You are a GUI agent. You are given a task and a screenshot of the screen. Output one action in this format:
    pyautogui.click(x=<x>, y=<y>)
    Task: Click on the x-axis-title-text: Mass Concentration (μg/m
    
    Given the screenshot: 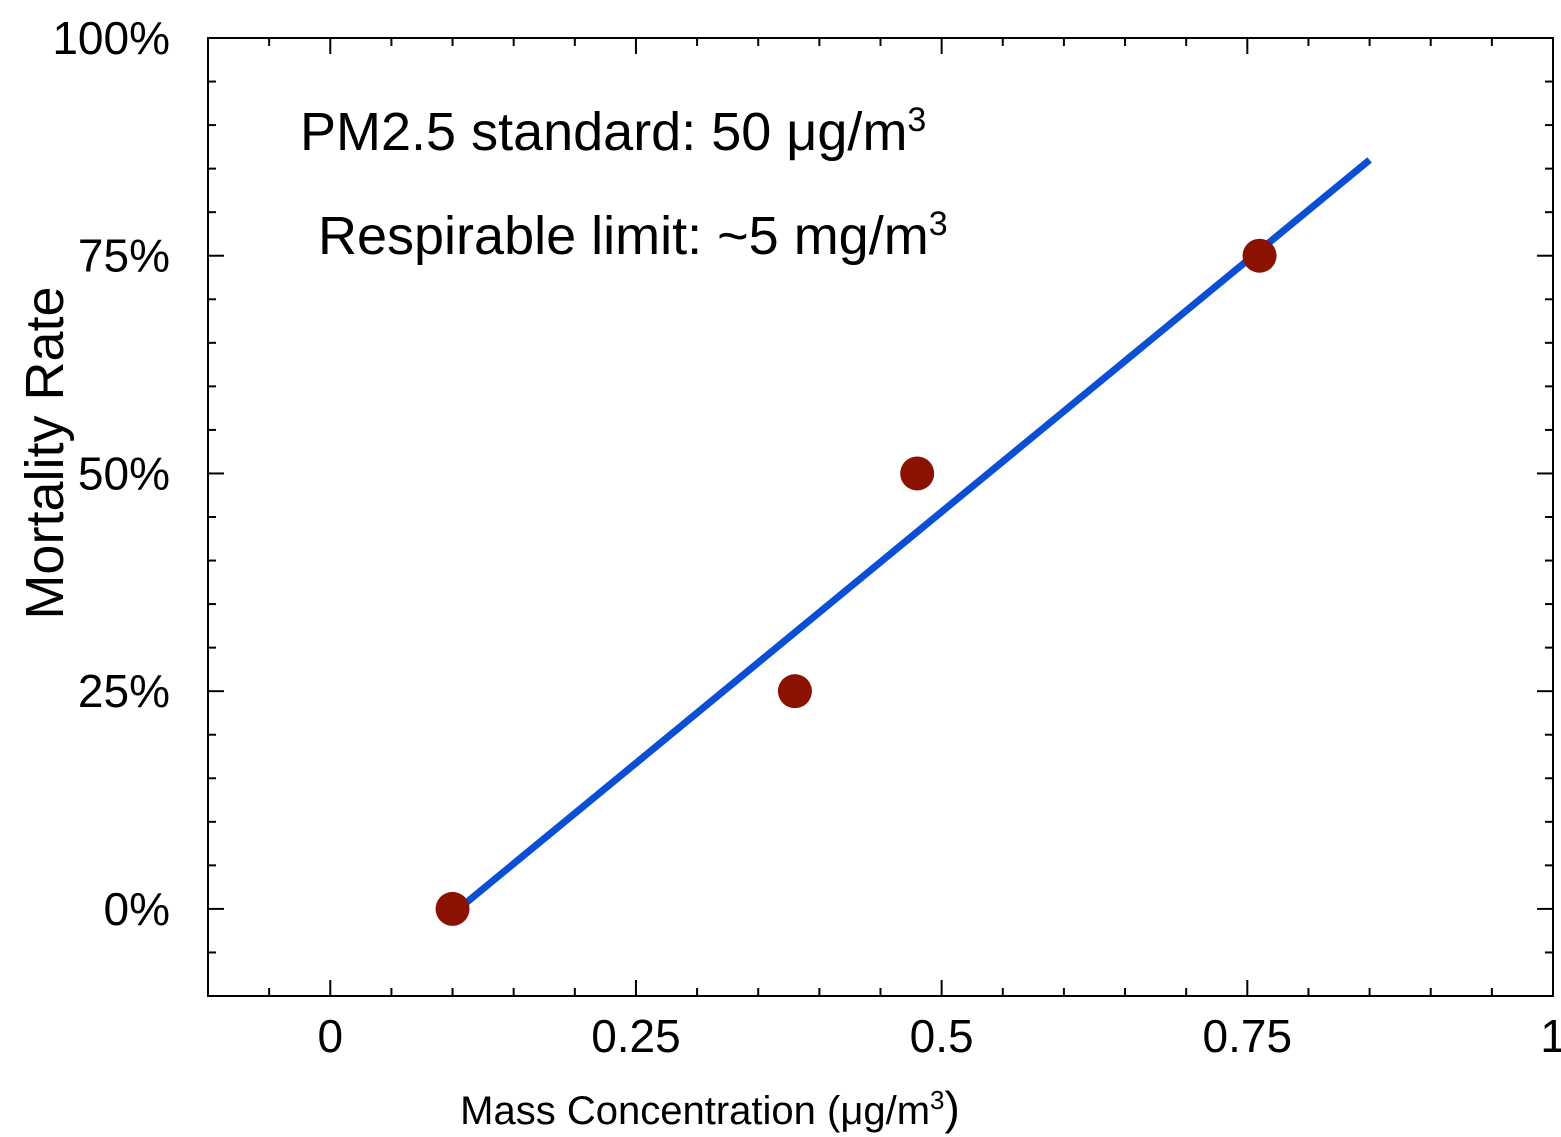 What is the action you would take?
    pyautogui.click(x=695, y=1111)
    